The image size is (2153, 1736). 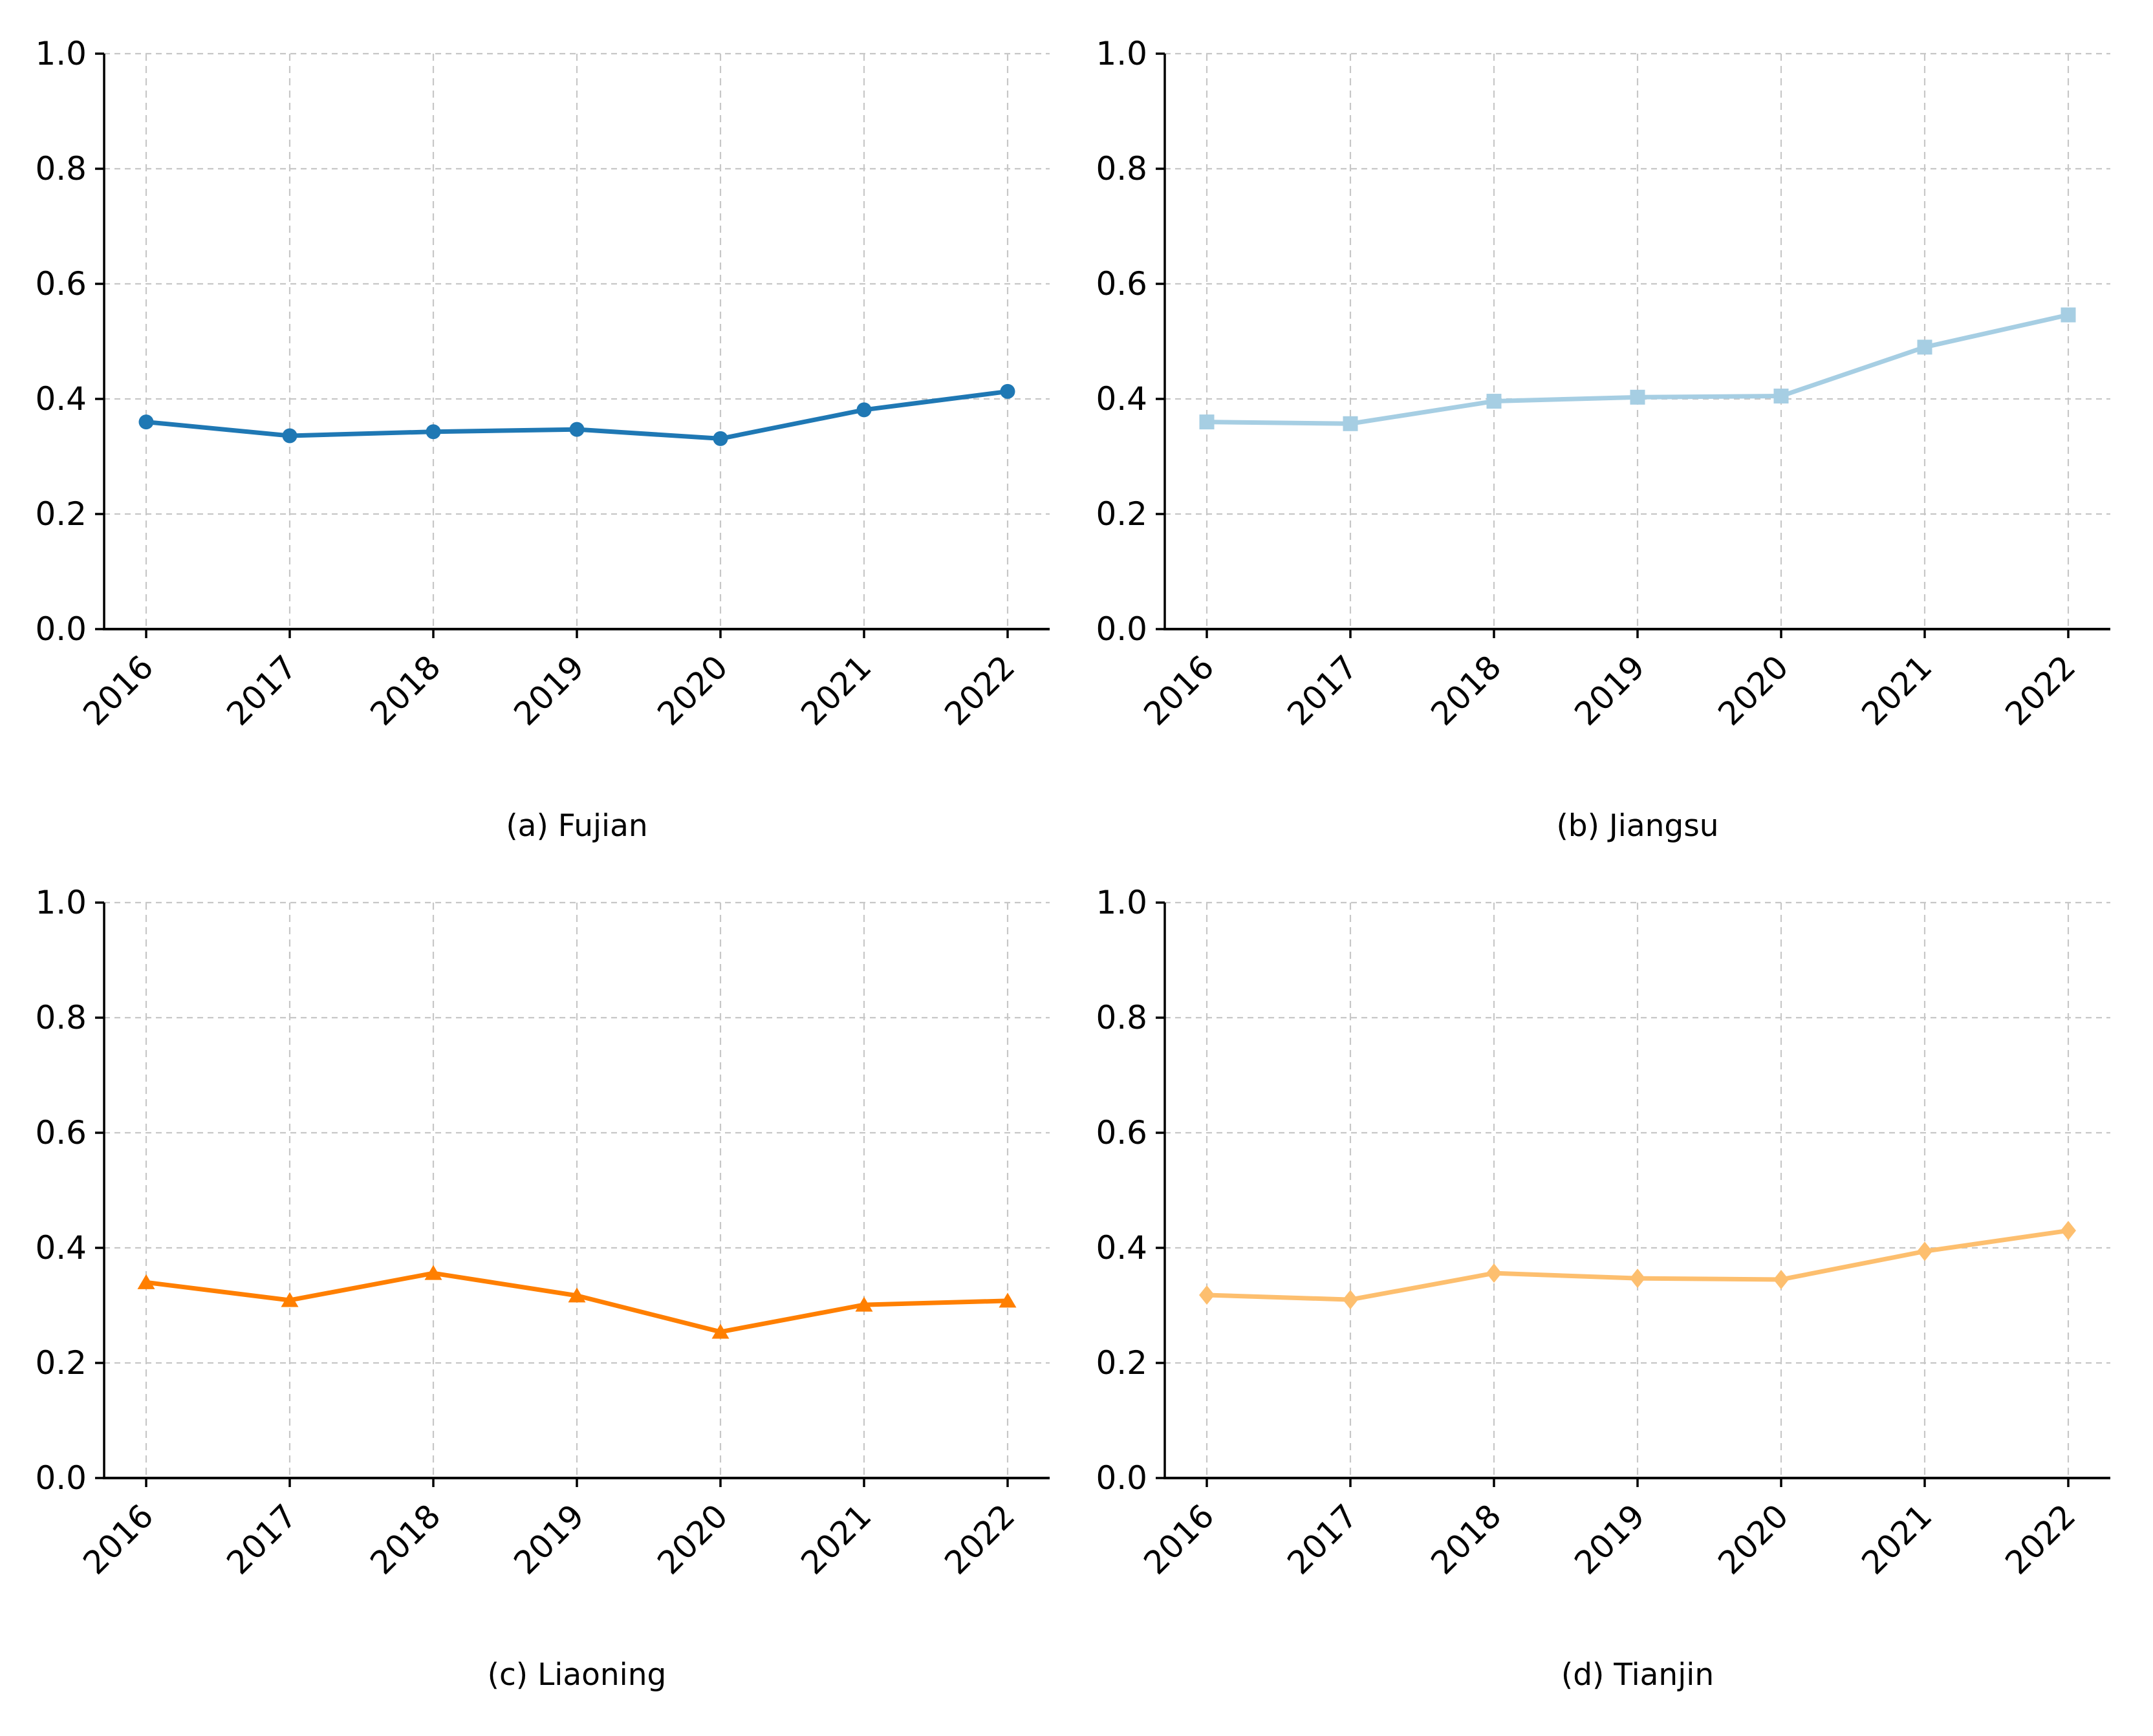 I want to click on data-line, so click(x=1637, y=369).